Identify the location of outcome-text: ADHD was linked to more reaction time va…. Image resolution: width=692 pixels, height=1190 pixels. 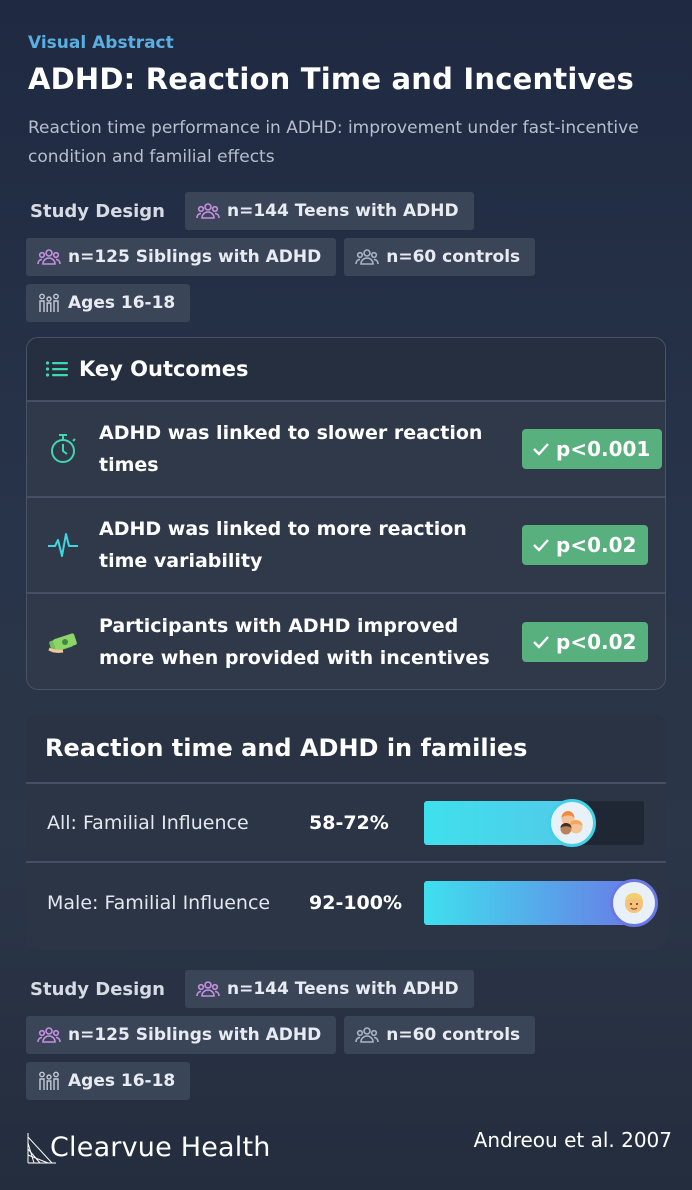
(283, 545).